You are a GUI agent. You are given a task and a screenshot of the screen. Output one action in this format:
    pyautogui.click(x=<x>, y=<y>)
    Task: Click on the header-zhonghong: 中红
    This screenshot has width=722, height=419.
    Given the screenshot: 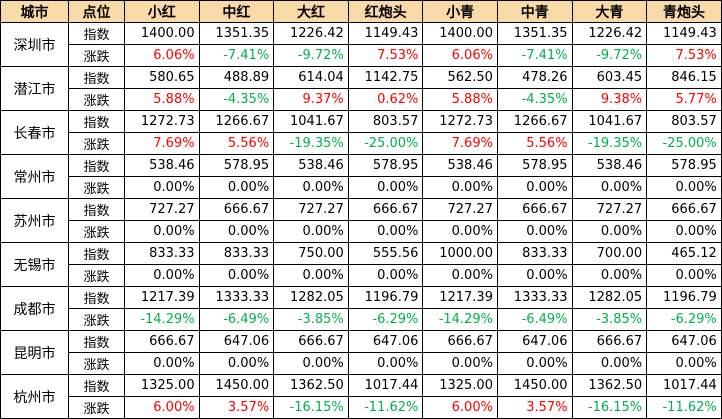 What is the action you would take?
    pyautogui.click(x=236, y=11)
    